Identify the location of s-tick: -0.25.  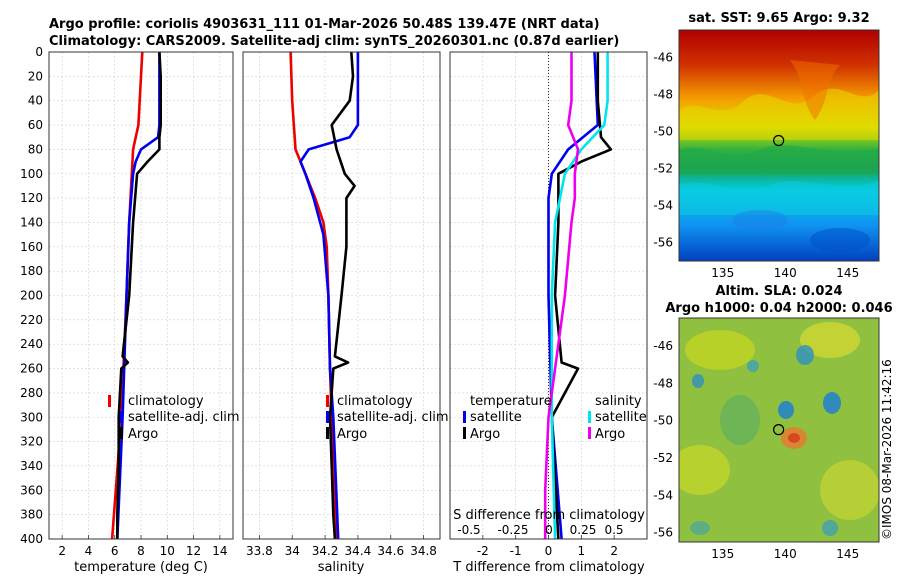
(512, 530).